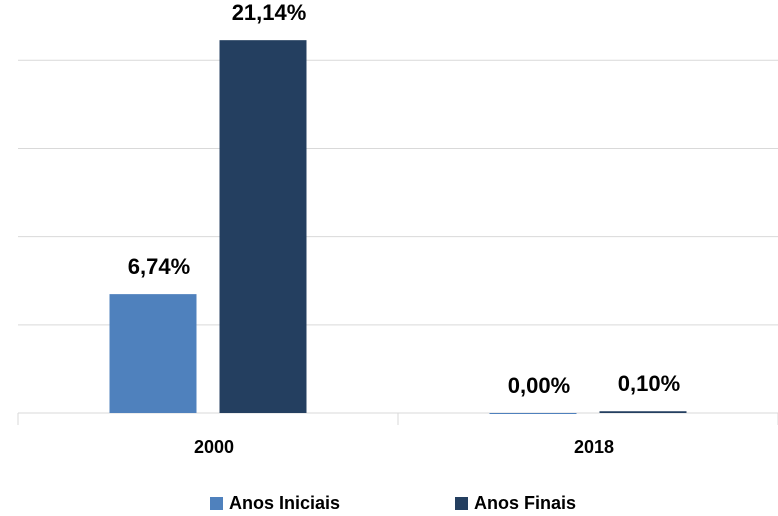 The height and width of the screenshot is (516, 778). What do you see at coordinates (525, 503) in the screenshot?
I see `legend-label: Anos Finais` at bounding box center [525, 503].